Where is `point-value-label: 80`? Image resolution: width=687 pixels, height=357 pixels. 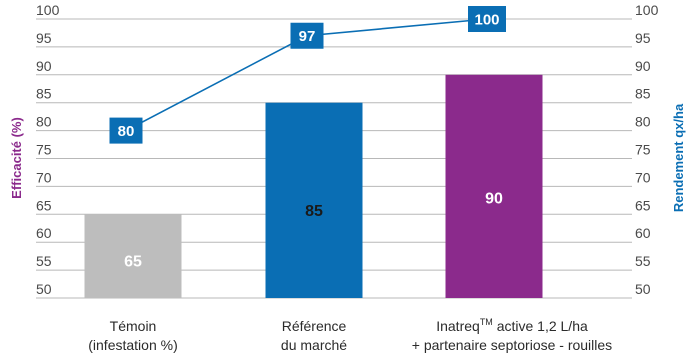 point-value-label: 80 is located at coordinates (126, 131).